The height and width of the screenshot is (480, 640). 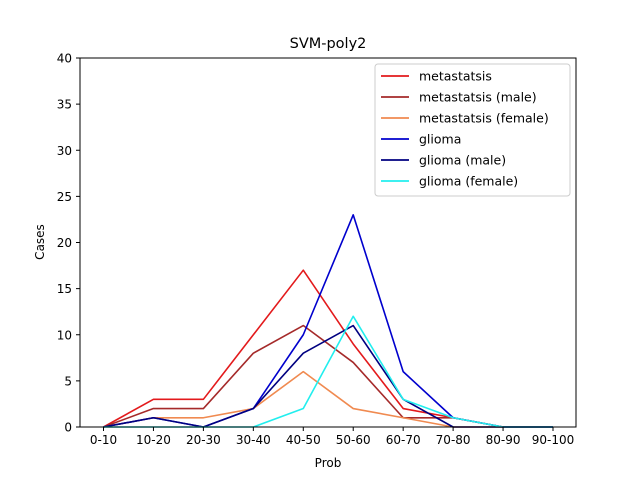 What do you see at coordinates (64, 59) in the screenshot?
I see `y-tick-label: 40` at bounding box center [64, 59].